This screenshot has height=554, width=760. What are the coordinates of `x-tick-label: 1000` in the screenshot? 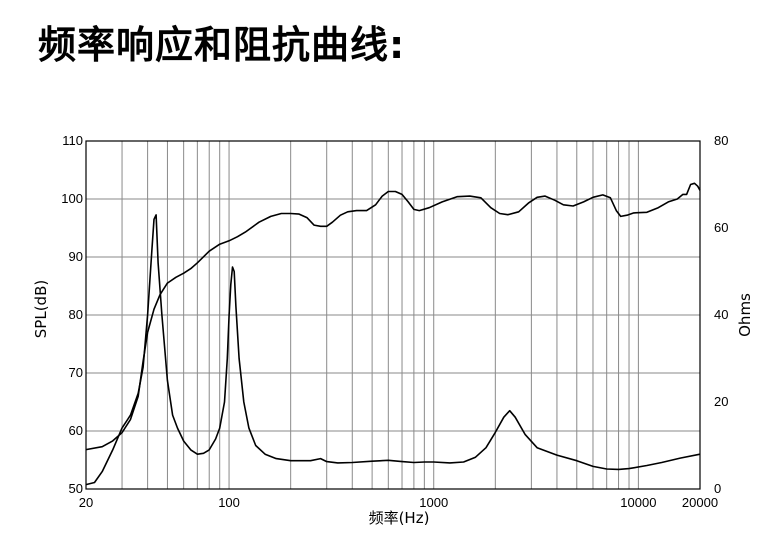 It's located at (433, 502).